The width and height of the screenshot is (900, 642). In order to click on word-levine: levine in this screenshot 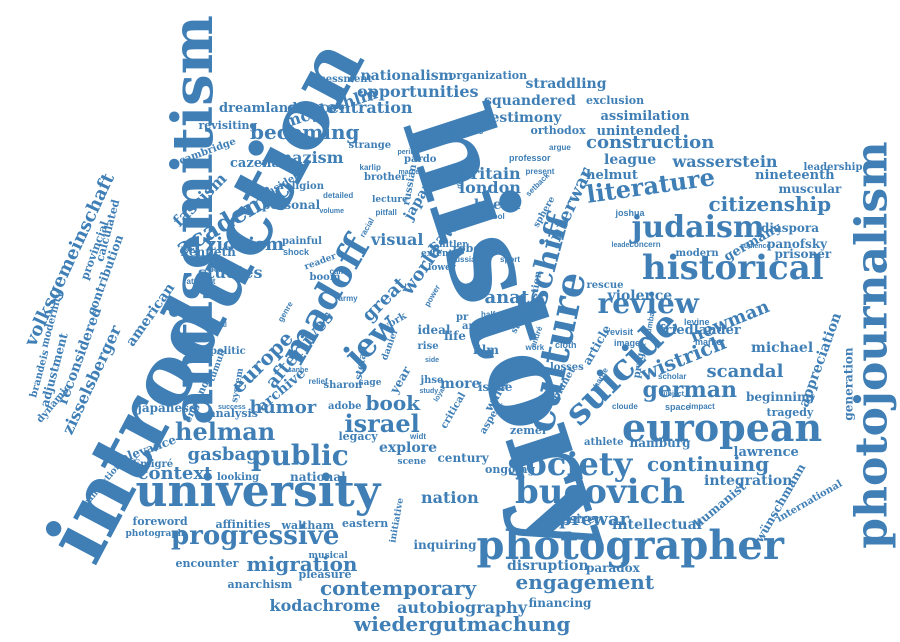, I will do `click(697, 321)`.